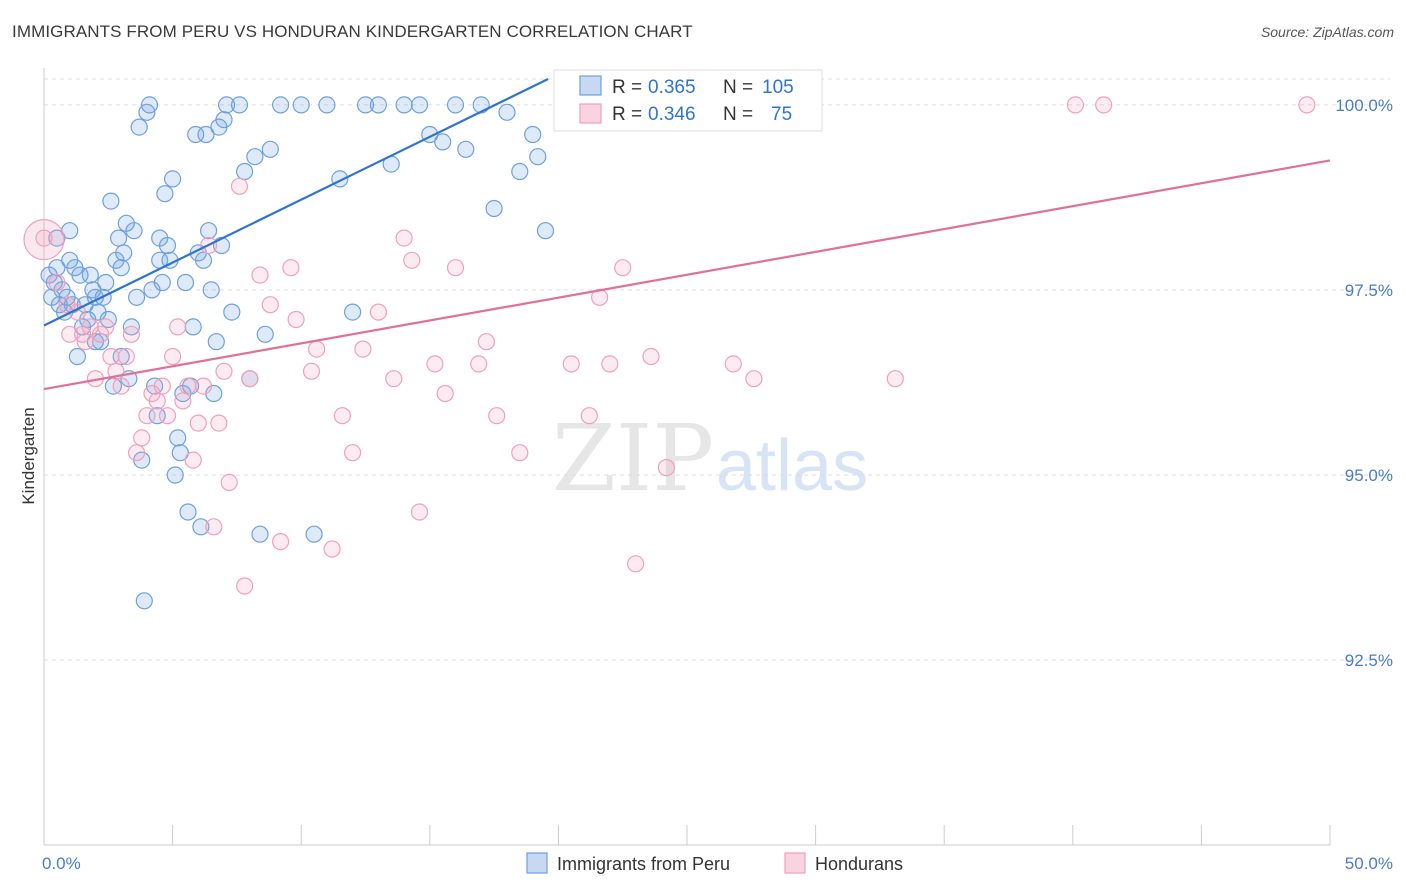 This screenshot has width=1406, height=892. What do you see at coordinates (688, 100) in the screenshot?
I see `correlation-legend: R = 0.365 N = 105 R = 0.346 N = 75` at bounding box center [688, 100].